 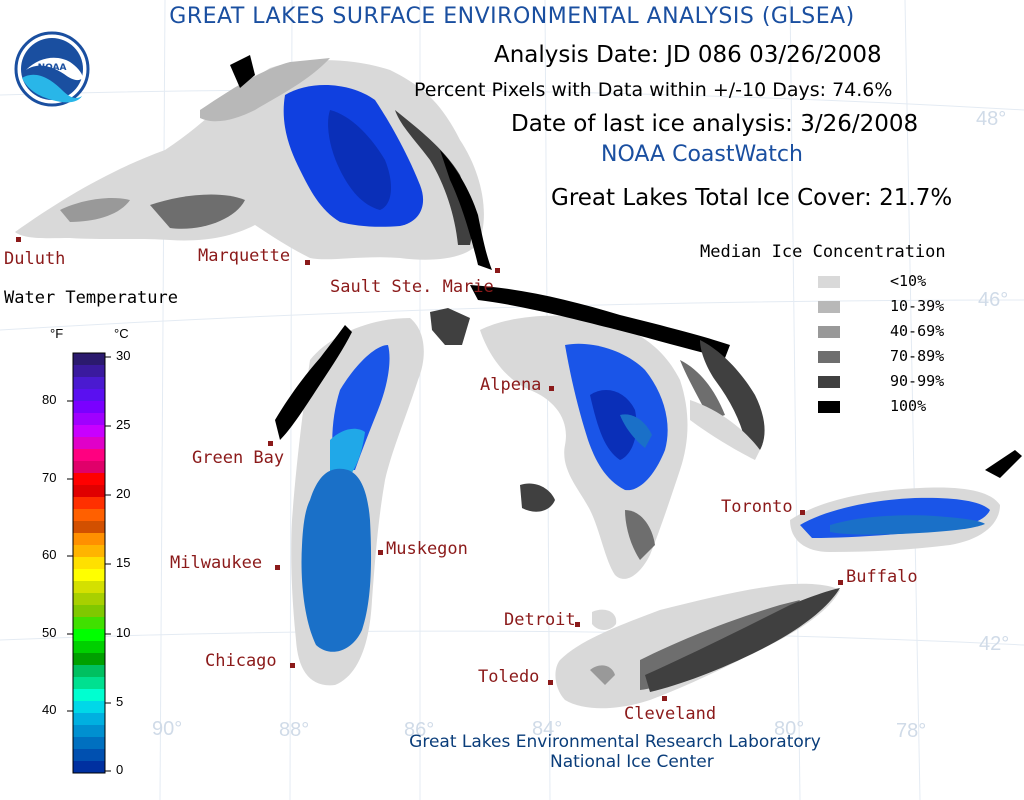 What do you see at coordinates (725, 430) in the screenshot?
I see `ice-lt10-georgian` at bounding box center [725, 430].